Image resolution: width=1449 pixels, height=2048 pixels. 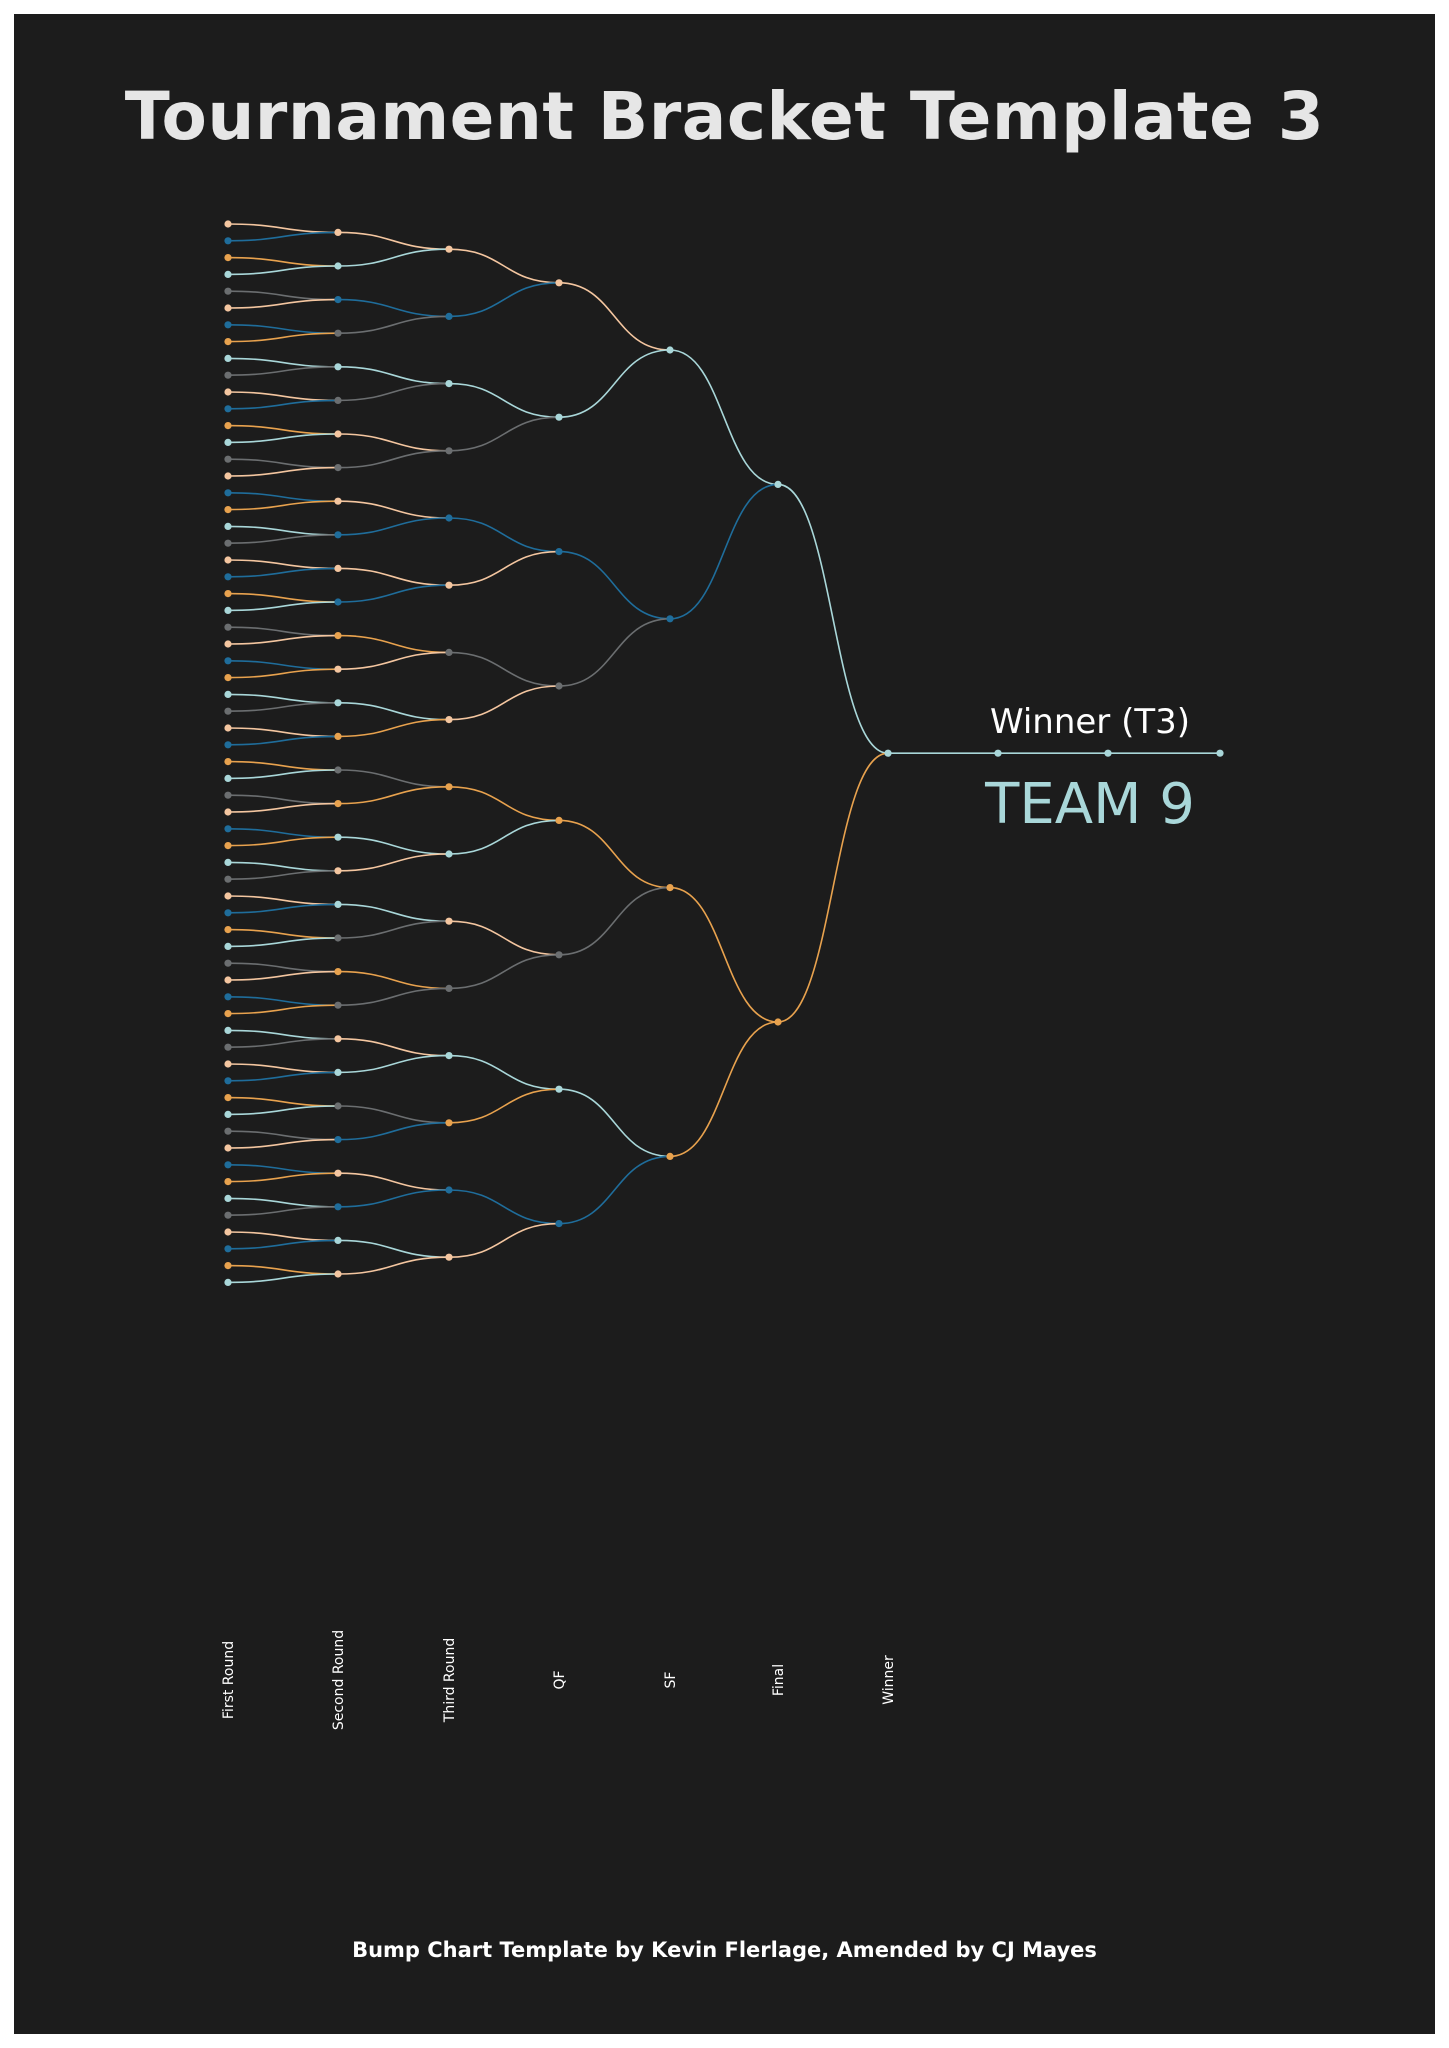 I want to click on winner-dot, so click(x=998, y=753).